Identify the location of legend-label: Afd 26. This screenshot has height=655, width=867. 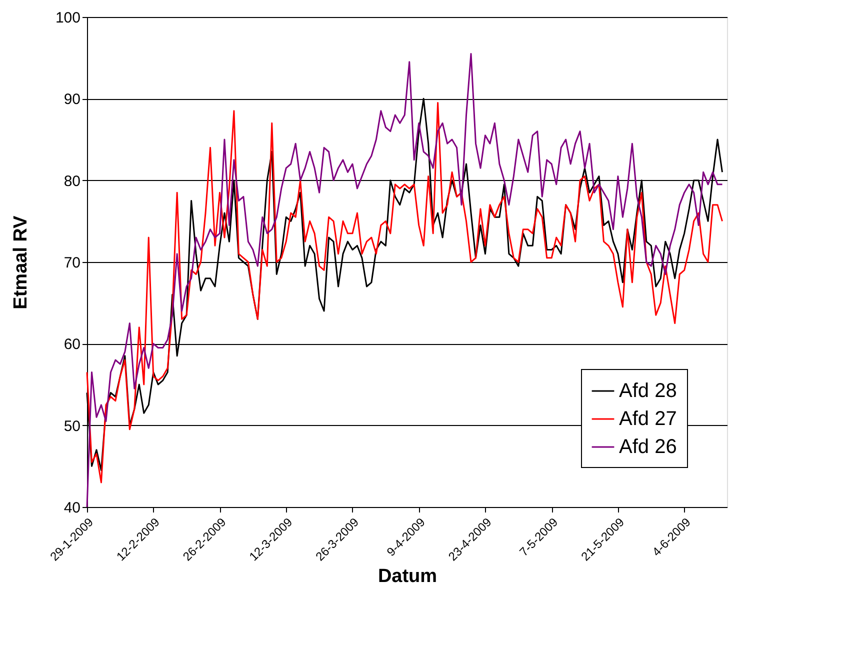
(648, 447).